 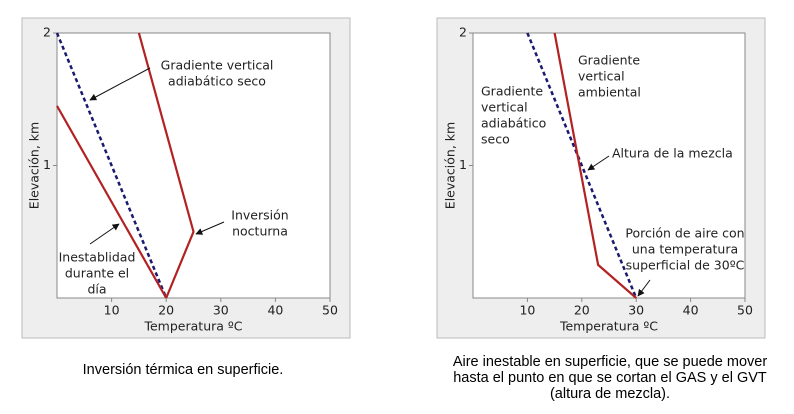 What do you see at coordinates (259, 215) in the screenshot?
I see `annotation: Inversión` at bounding box center [259, 215].